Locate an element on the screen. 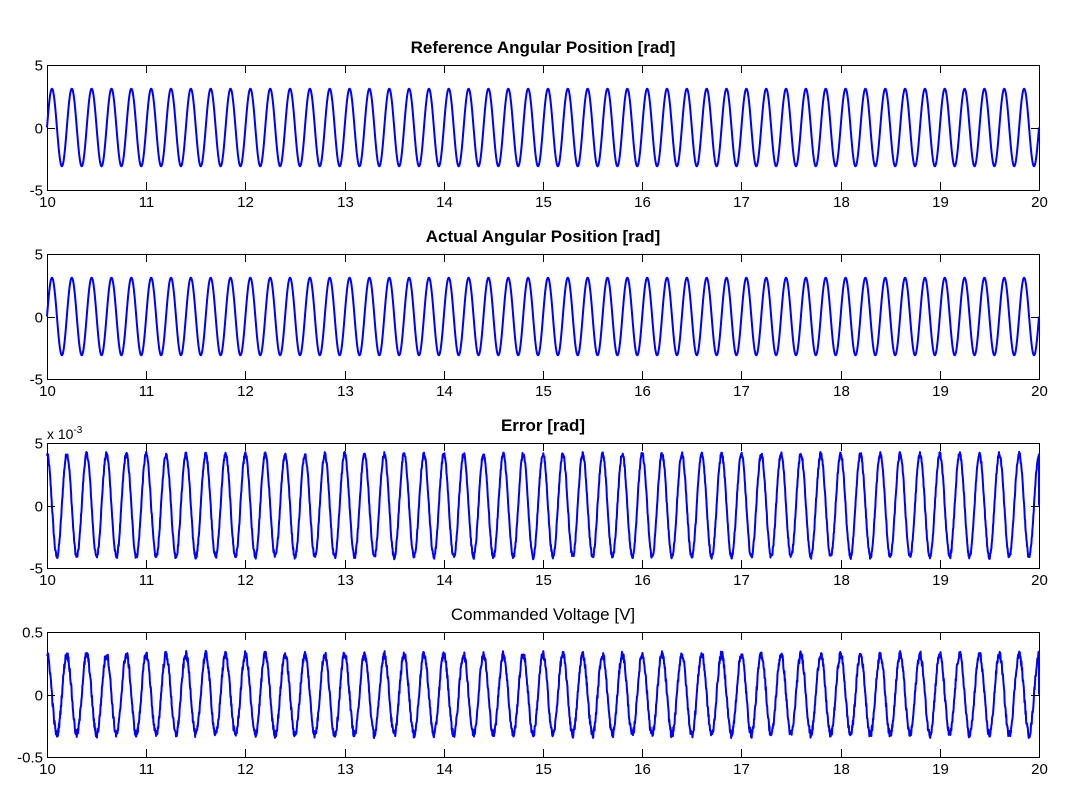 This screenshot has height=797, width=1071. subplot-title: Error [rad] is located at coordinates (543, 425).